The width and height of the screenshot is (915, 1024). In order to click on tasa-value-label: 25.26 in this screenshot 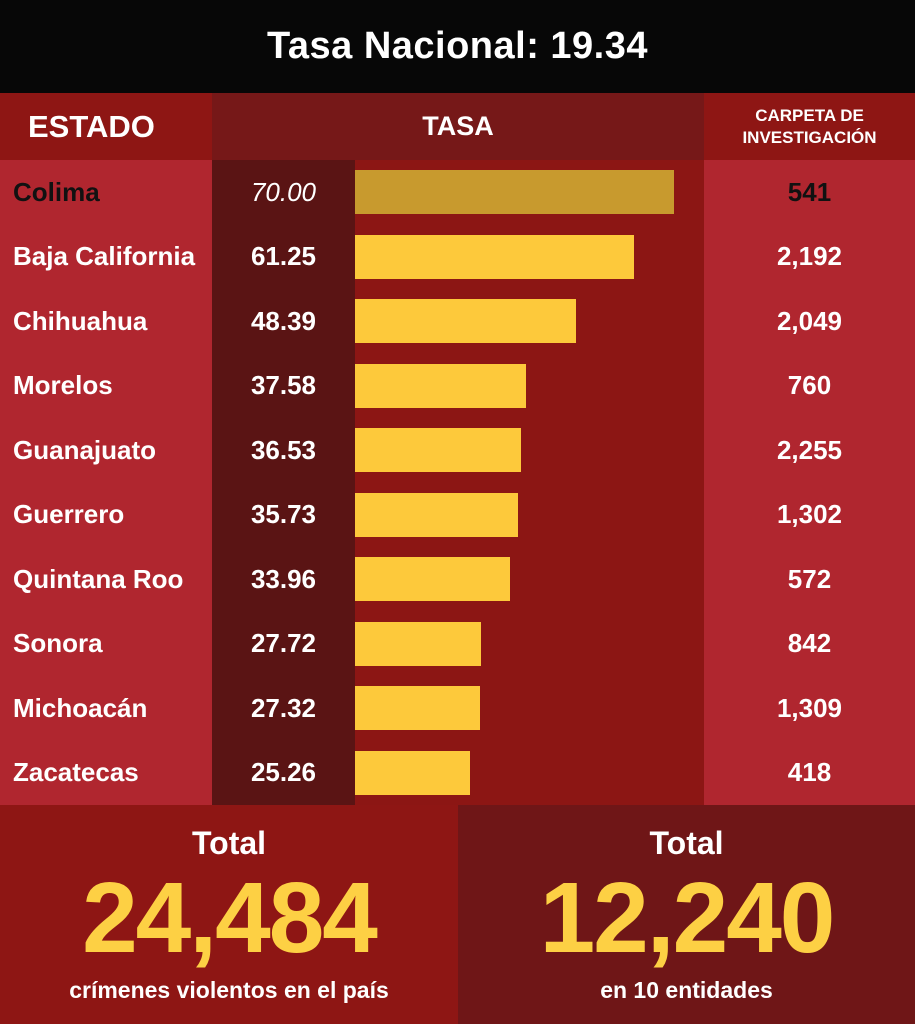, I will do `click(283, 772)`.